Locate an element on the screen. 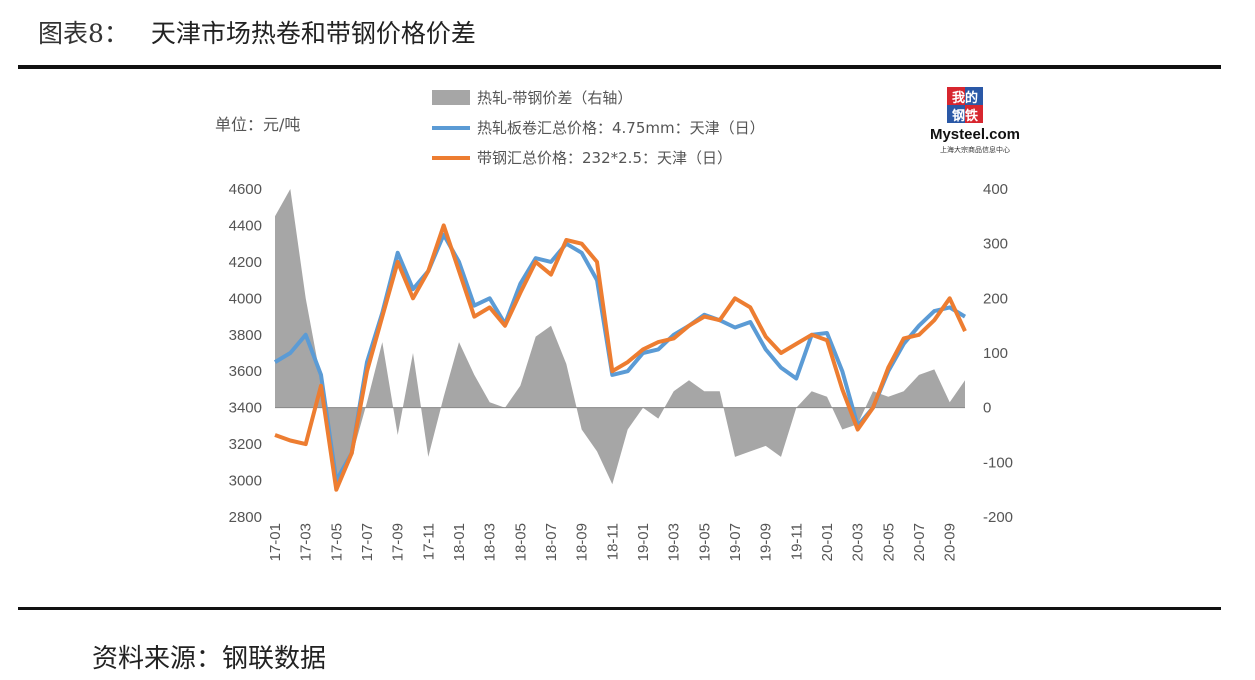  x-tick-label: 17-05 is located at coordinates (336, 542).